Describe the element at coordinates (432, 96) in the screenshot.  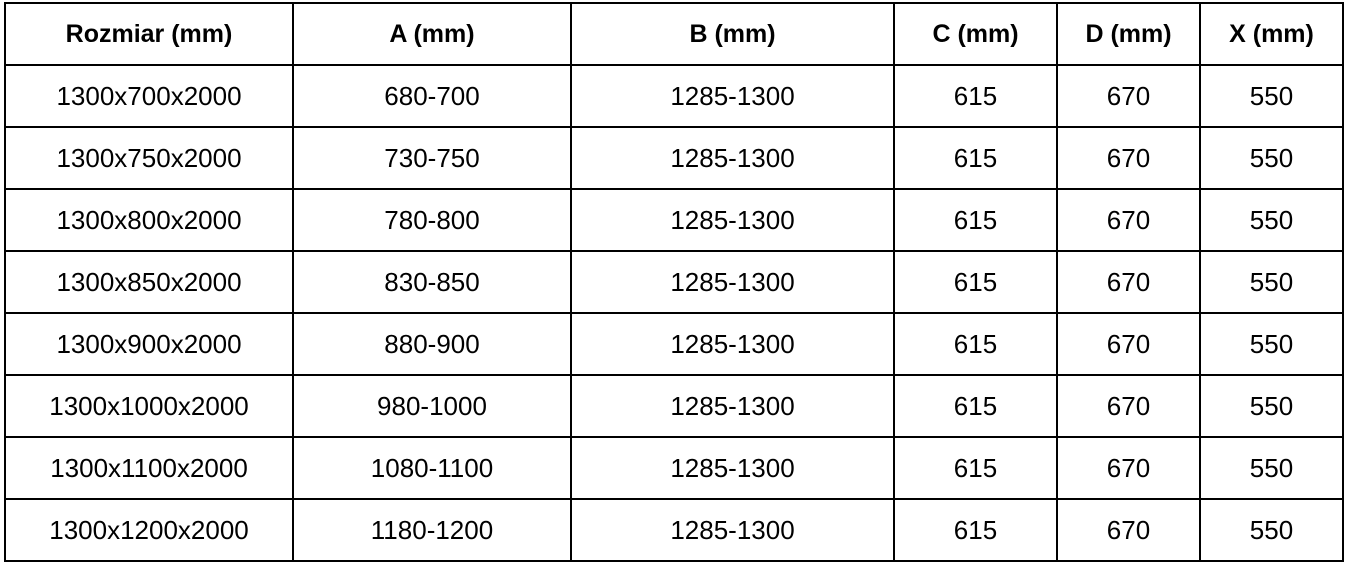
I see `cell-a: 680-700` at that location.